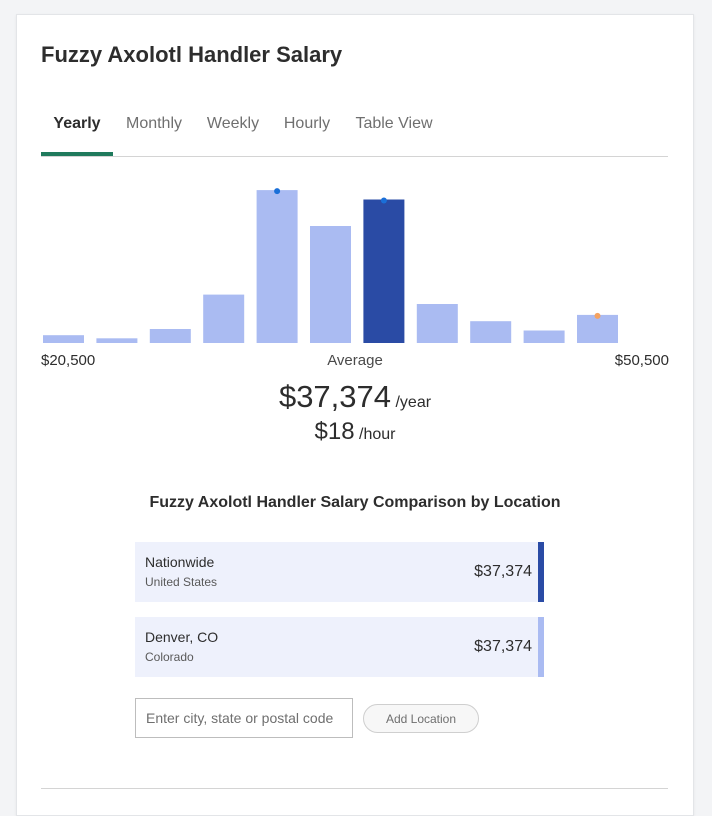 This screenshot has width=712, height=816. What do you see at coordinates (339, 572) in the screenshot?
I see `location-row-nationwide: Nationwide United States $37,374` at bounding box center [339, 572].